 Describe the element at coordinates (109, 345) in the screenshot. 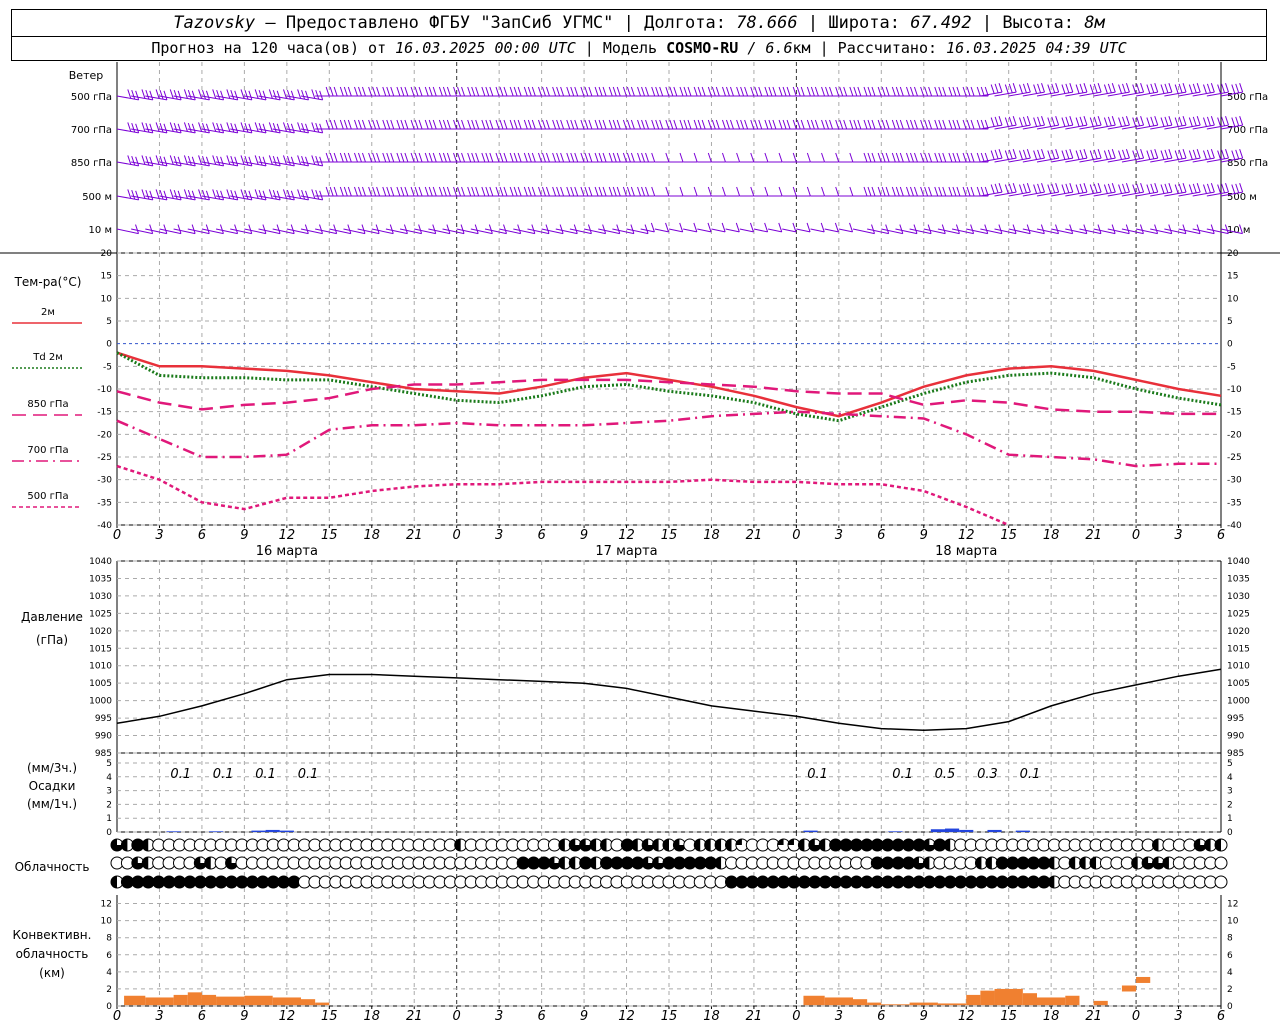

I see `temp-tick-left: 0` at that location.